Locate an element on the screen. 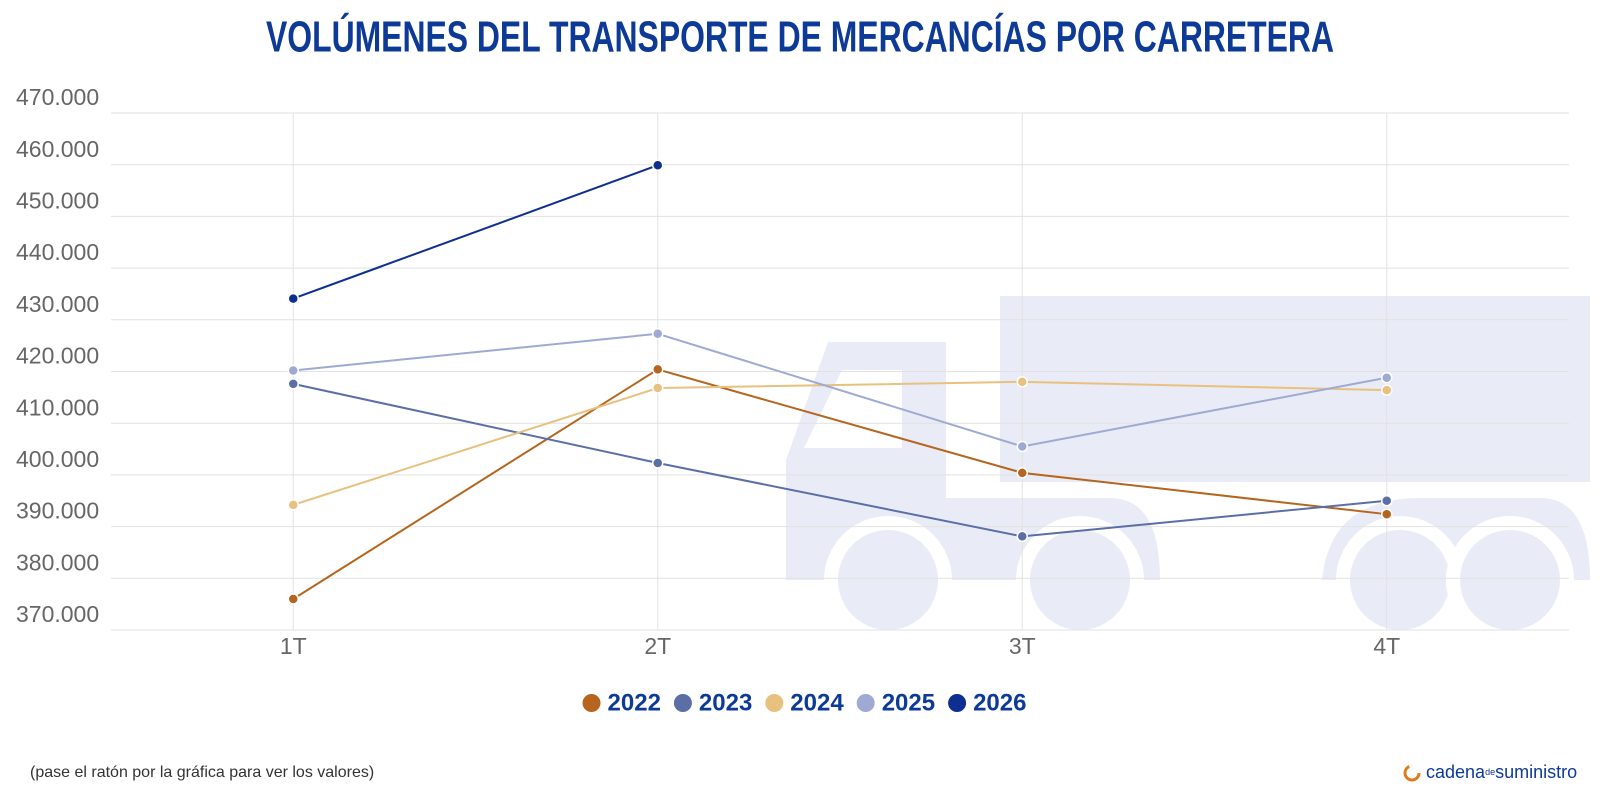 The width and height of the screenshot is (1600, 800). y-tick-label: 420.000 is located at coordinates (57, 356).